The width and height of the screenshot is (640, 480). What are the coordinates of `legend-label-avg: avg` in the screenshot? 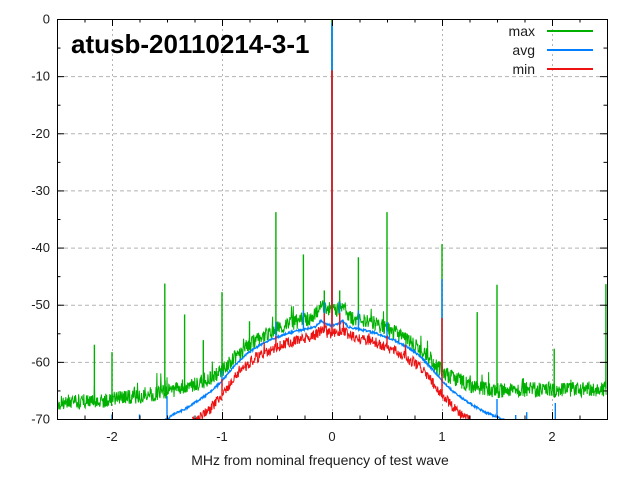 It's located at (523, 49).